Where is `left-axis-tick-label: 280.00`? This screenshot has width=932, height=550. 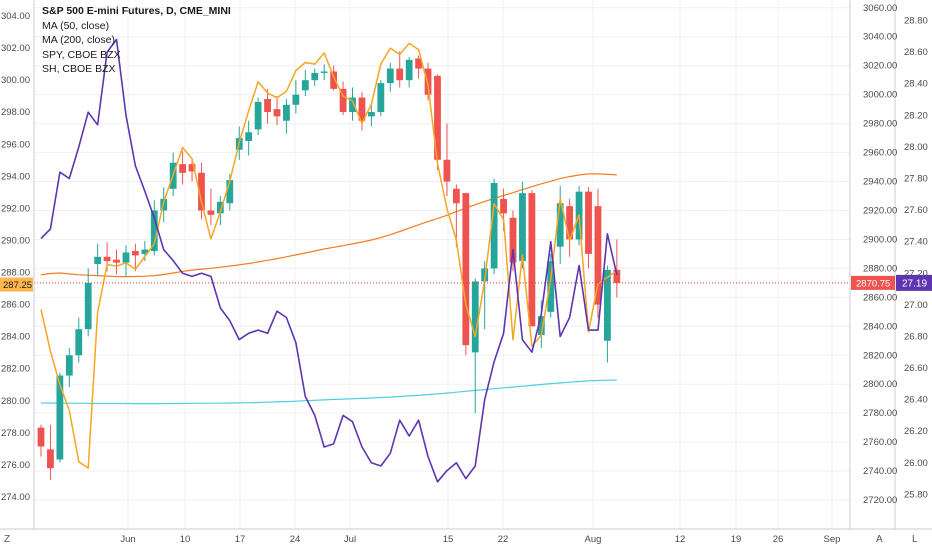
left-axis-tick-label: 280.00 is located at coordinates (15, 401).